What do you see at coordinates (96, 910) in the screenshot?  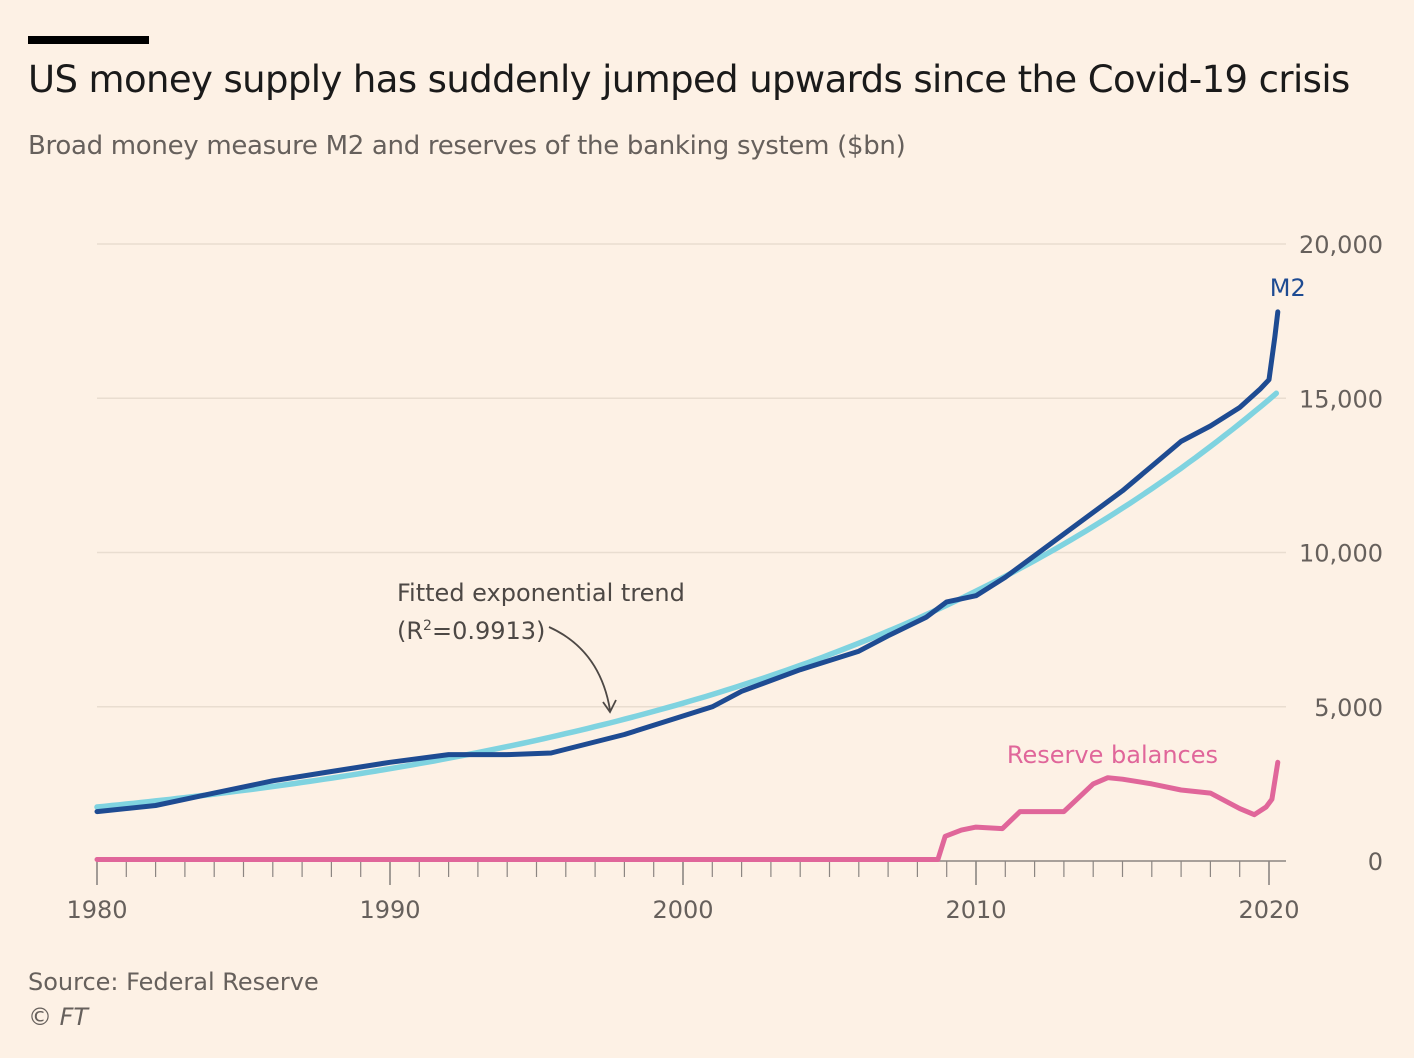 I see `x-tick-label: 1980` at bounding box center [96, 910].